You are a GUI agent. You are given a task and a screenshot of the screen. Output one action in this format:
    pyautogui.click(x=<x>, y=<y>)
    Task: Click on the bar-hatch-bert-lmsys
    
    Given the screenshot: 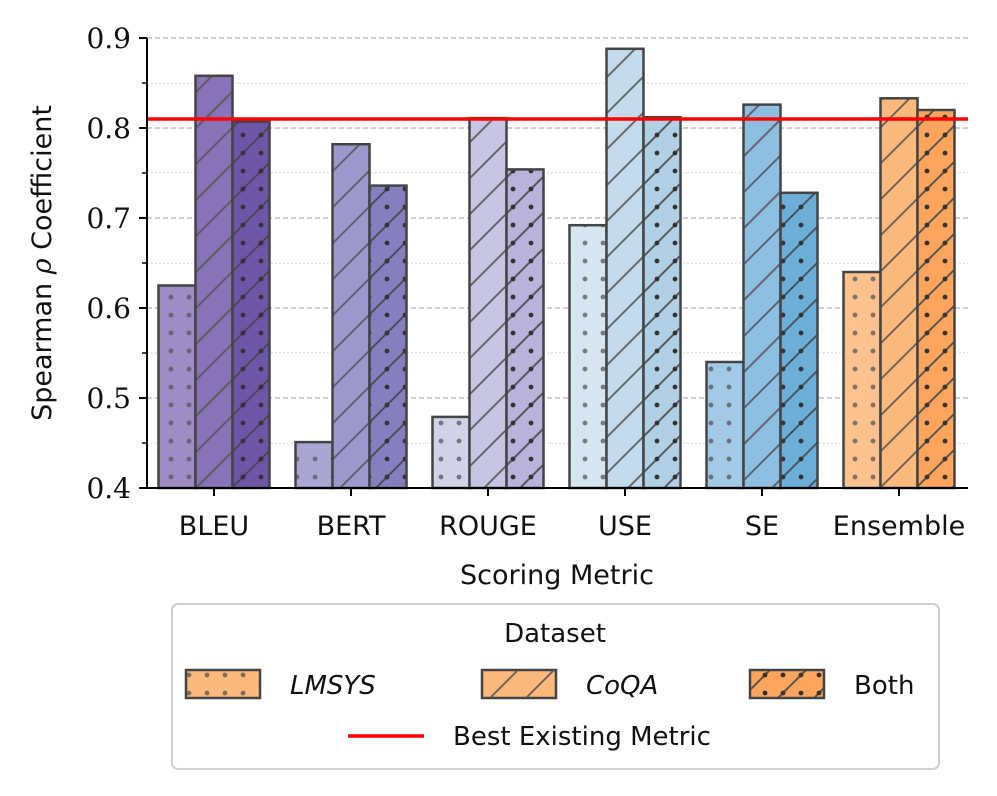 What is the action you would take?
    pyautogui.click(x=314, y=465)
    